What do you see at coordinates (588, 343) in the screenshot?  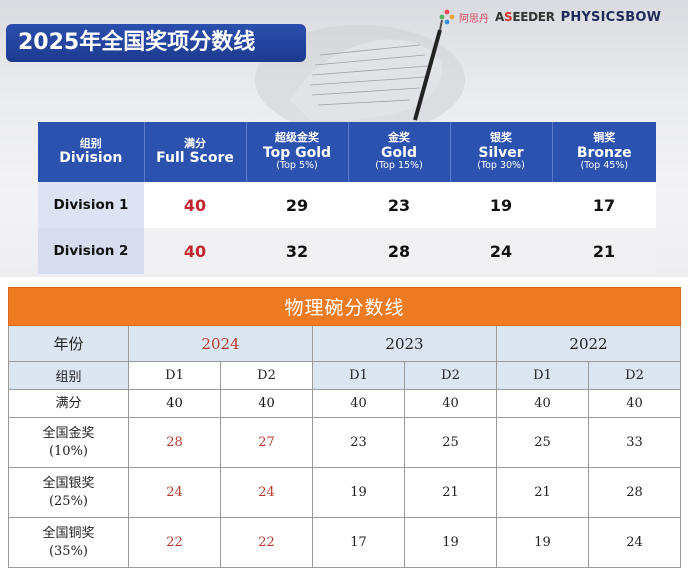 I see `year-2022: 2022` at bounding box center [588, 343].